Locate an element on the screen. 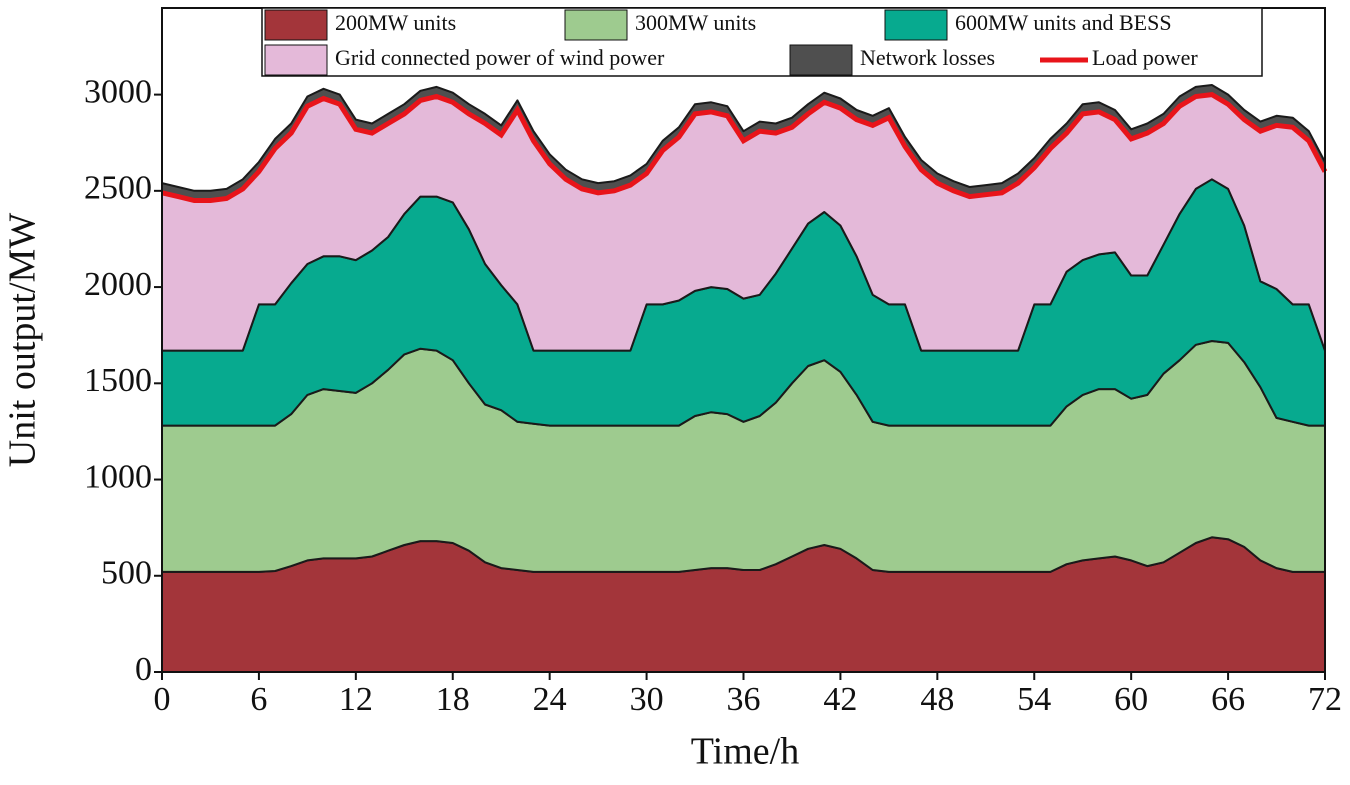 This screenshot has width=1350, height=785. legend-box is located at coordinates (762, 42).